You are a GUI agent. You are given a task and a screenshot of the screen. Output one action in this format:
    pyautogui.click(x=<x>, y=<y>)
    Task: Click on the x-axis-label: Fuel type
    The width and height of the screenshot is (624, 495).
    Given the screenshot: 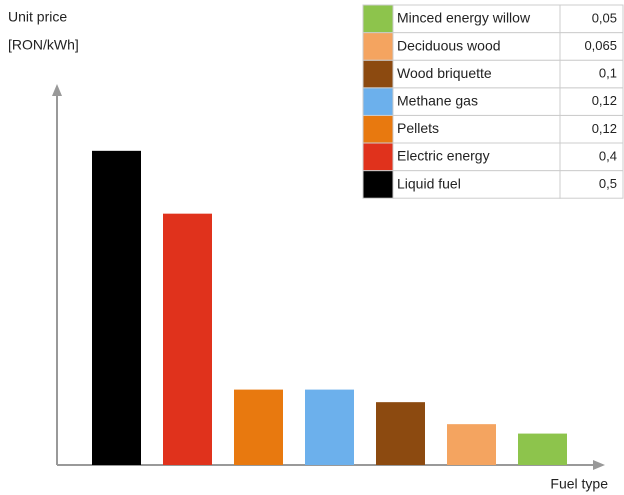 What is the action you would take?
    pyautogui.click(x=579, y=484)
    